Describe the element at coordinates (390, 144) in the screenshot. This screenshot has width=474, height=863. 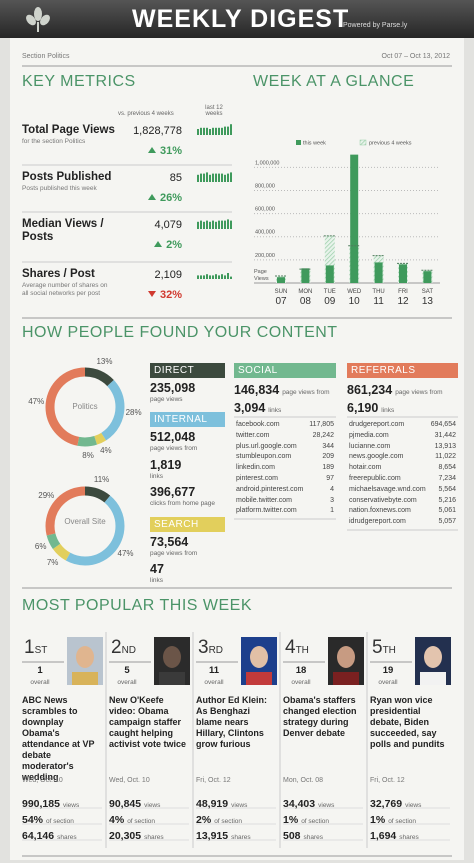
I see `legend-label: previous 4 weeks` at that location.